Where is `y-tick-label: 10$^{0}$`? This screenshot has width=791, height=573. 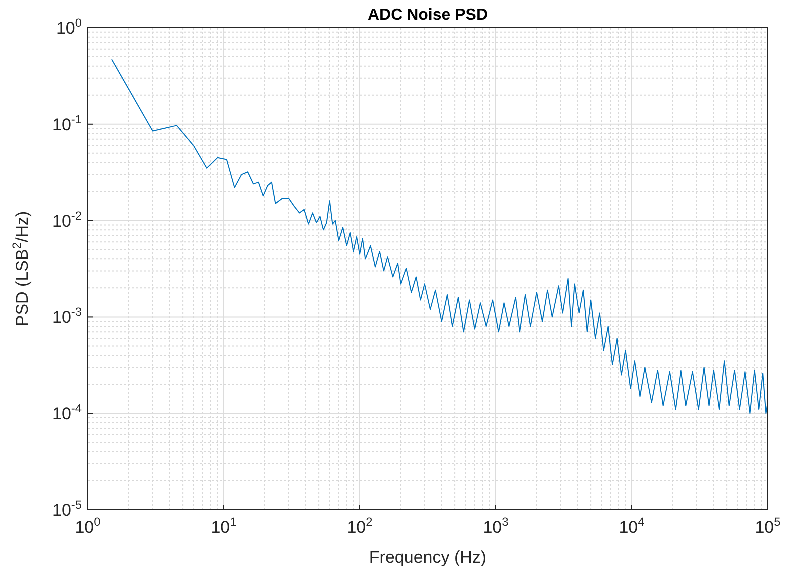 y-tick-label: 10$^{0}$ is located at coordinates (69, 27).